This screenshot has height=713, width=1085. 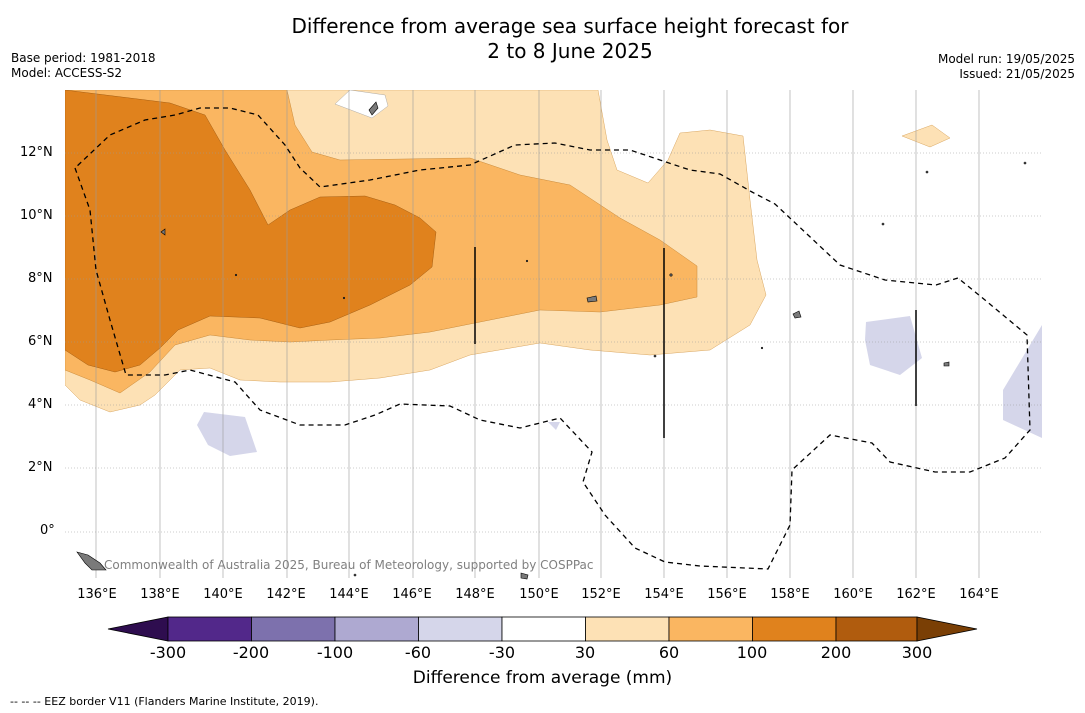 I want to click on colorbar-tick-m60: -60, so click(x=418, y=652).